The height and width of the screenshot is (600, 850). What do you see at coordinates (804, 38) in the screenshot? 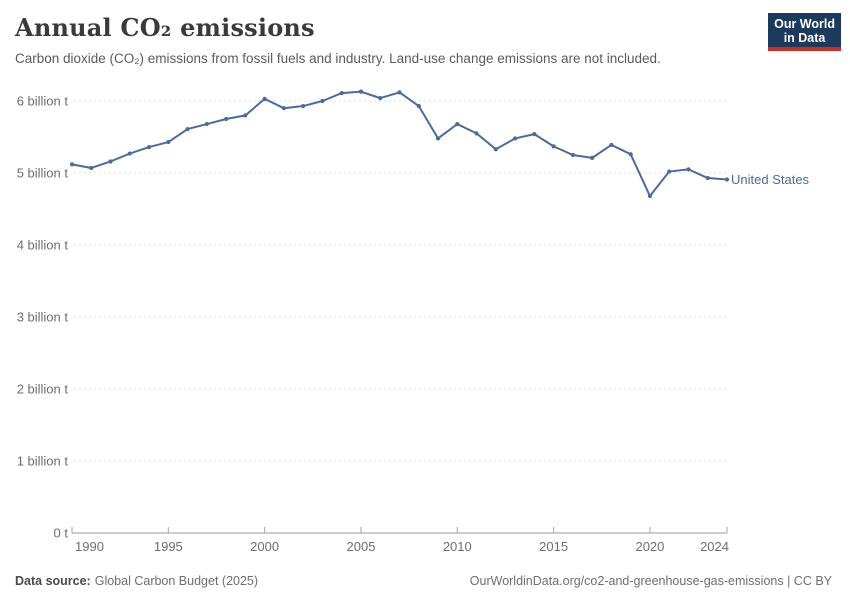
I see `logo-text-line2: in Data` at bounding box center [804, 38].